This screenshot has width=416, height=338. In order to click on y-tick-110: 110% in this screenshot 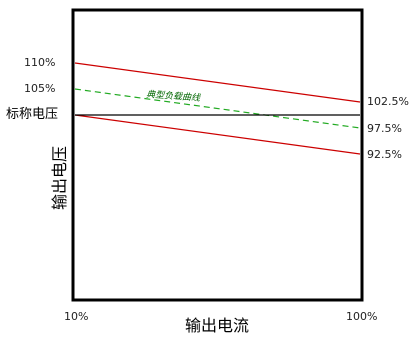, I will do `click(39, 62)`.